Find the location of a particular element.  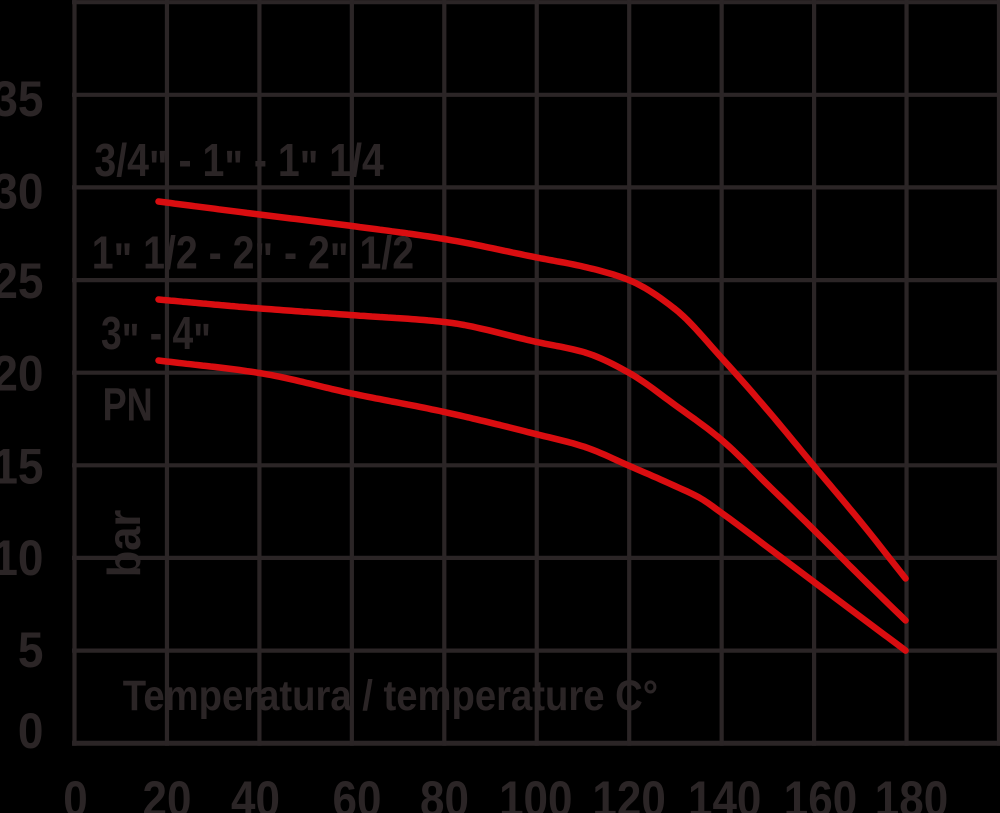

svg-text: bar is located at coordinates (124, 544).